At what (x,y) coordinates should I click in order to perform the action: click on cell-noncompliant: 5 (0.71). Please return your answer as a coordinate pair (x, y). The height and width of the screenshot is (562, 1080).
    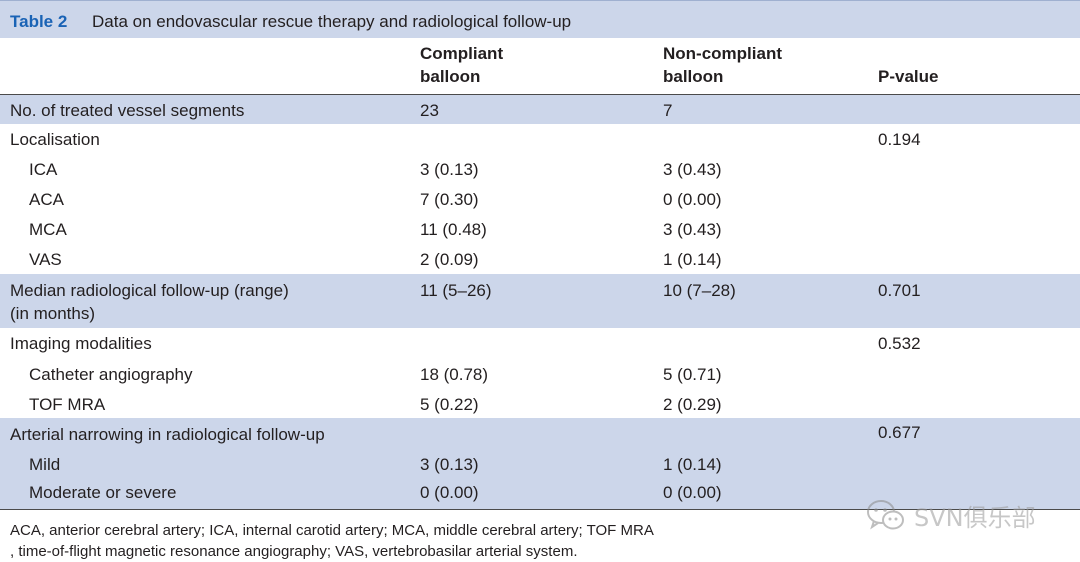
    Looking at the image, I should click on (692, 374).